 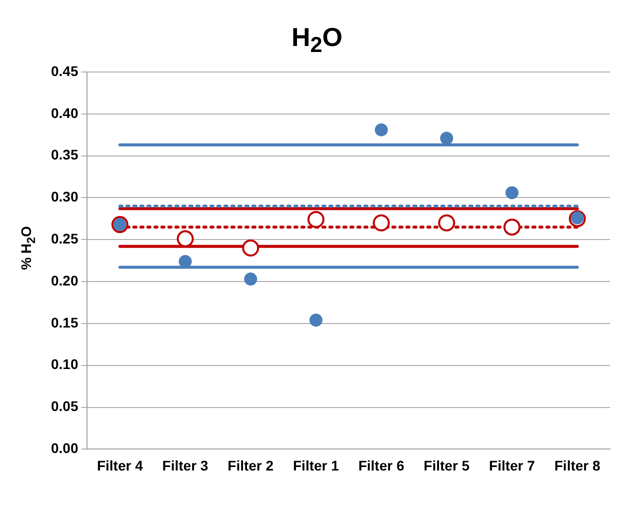 I want to click on x-tick-label: Filter 8, so click(x=577, y=465).